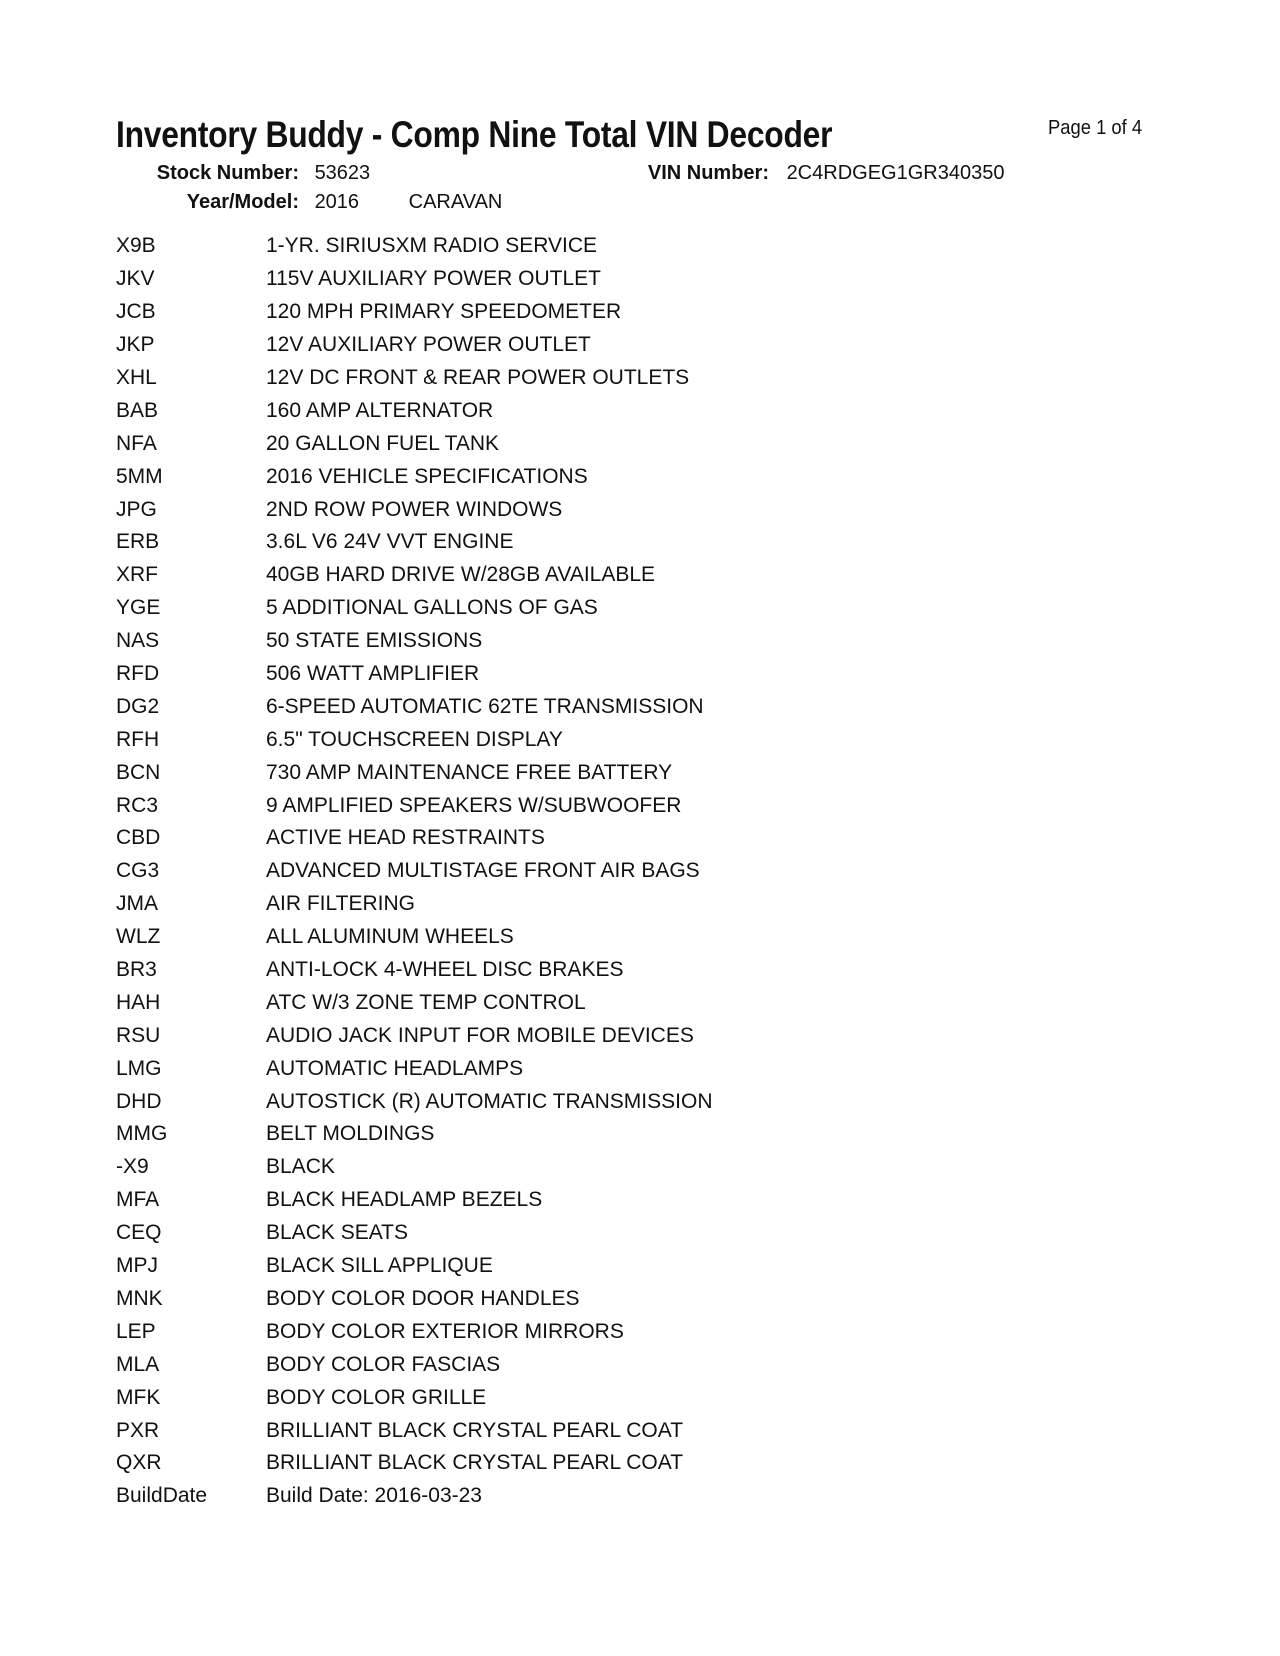 This screenshot has width=1280, height=1656. Describe the element at coordinates (483, 871) in the screenshot. I see `option-description: ADVANCED MULTISTAGE FRONT AIR BAGS` at that location.